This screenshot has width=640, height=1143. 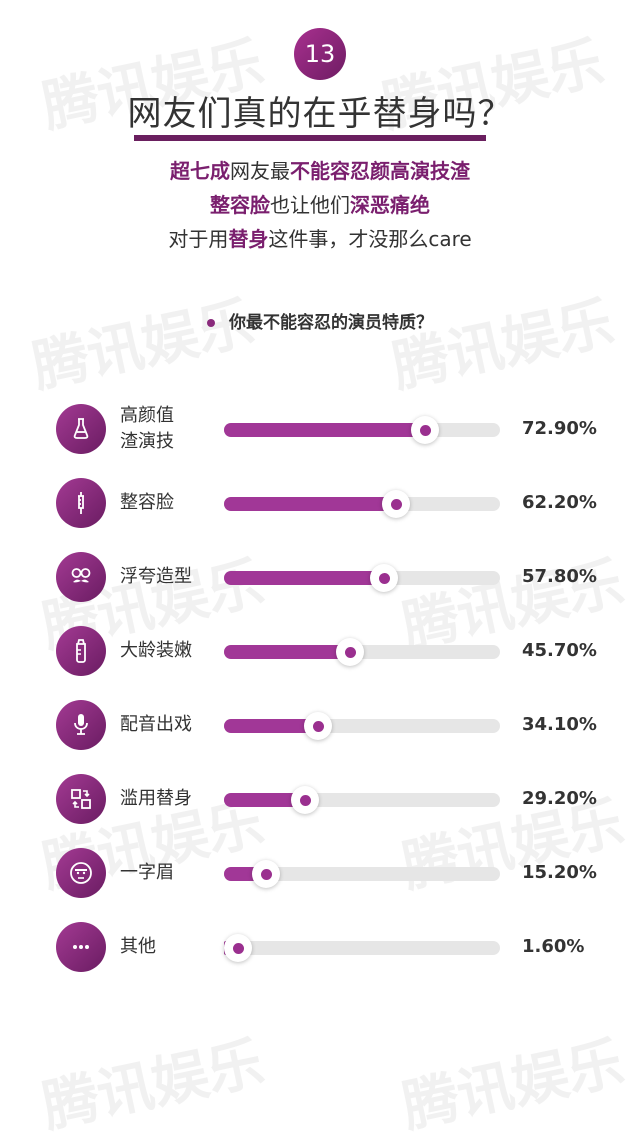 I want to click on subtitle-highlight: 超七成, so click(x=200, y=171).